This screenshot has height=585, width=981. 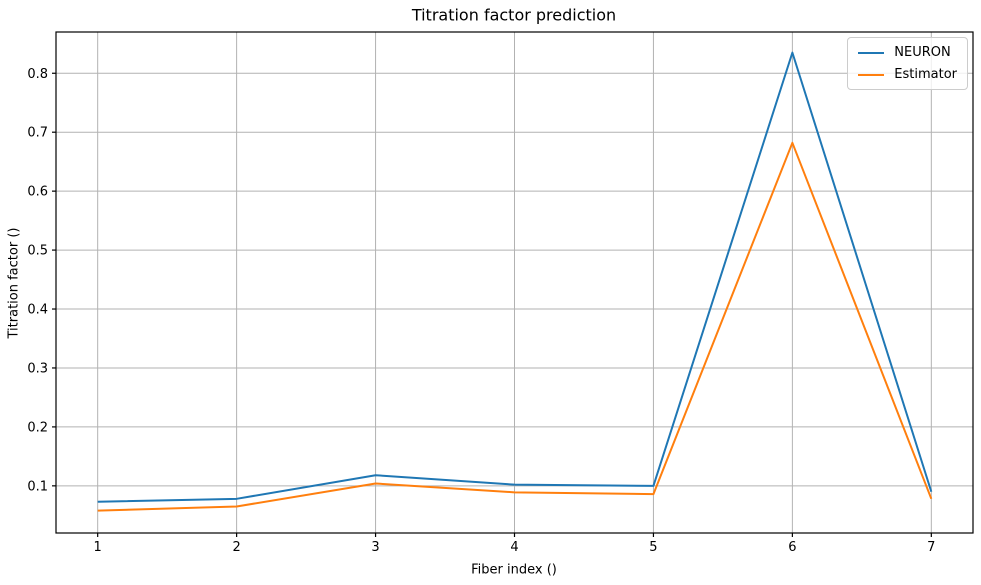 I want to click on x-tick-label: 3, so click(x=375, y=547).